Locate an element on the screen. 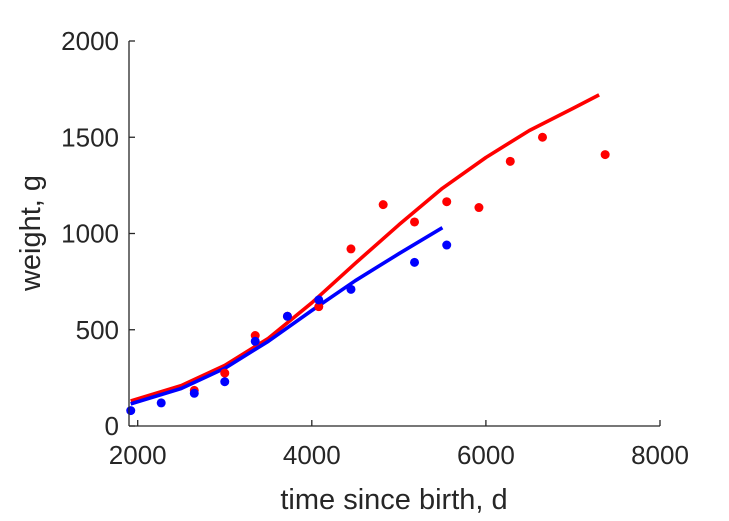  x-axis-title: time since birth, d is located at coordinates (393, 500).